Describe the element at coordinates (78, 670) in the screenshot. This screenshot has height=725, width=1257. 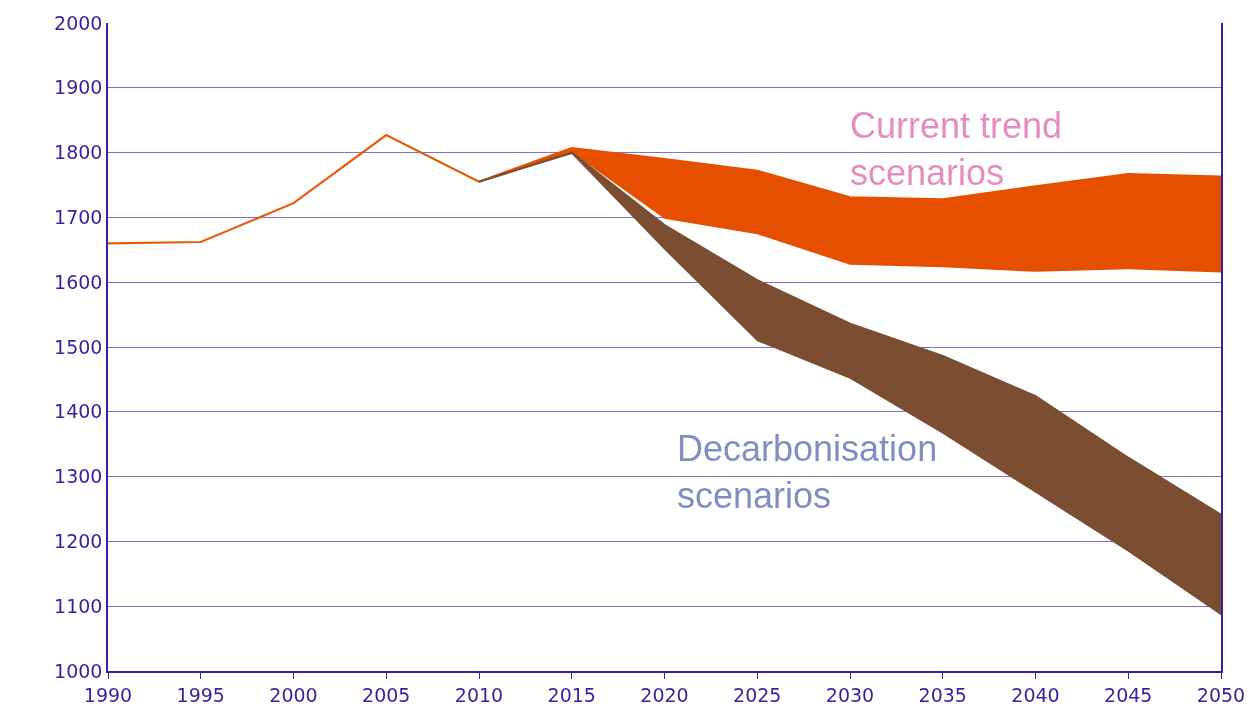
I see `y-tick-label: 1000` at that location.